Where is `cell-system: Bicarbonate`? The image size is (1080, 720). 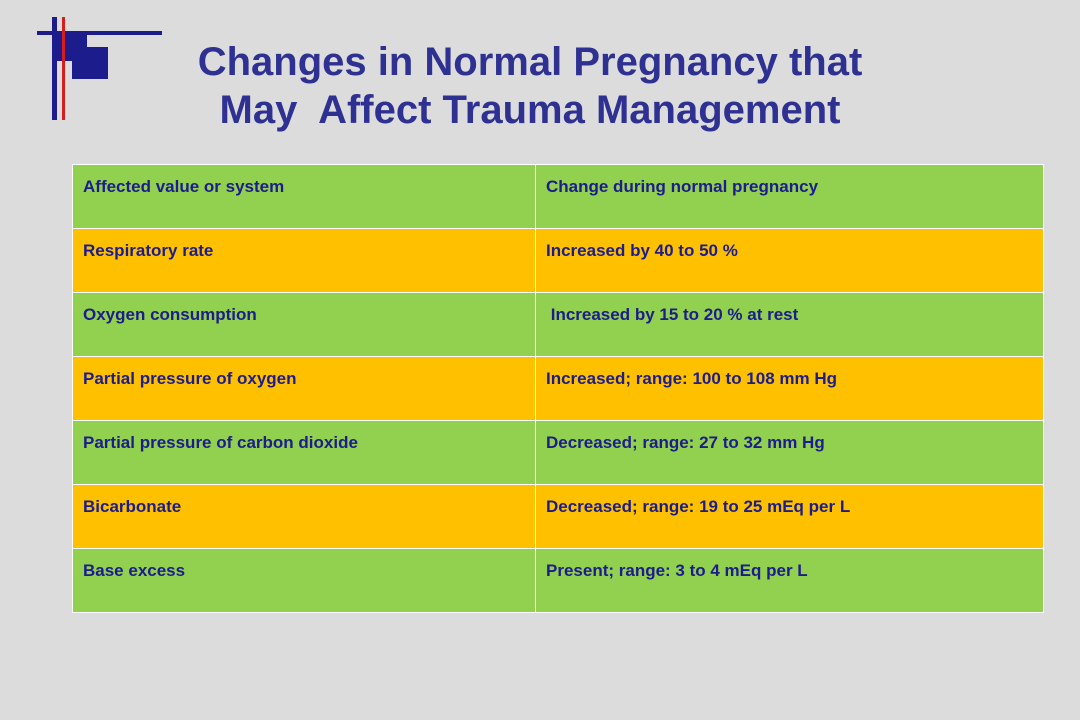
cell-system: Bicarbonate is located at coordinates (304, 516).